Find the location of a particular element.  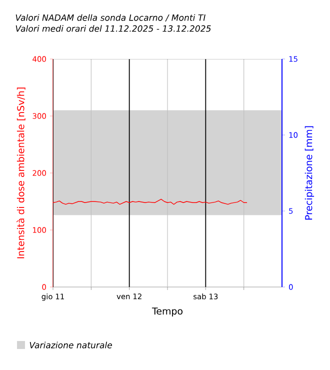

chart-subtitle: Valori medi orari del 11.12.2025 - 13.12.2025 is located at coordinates (113, 28).